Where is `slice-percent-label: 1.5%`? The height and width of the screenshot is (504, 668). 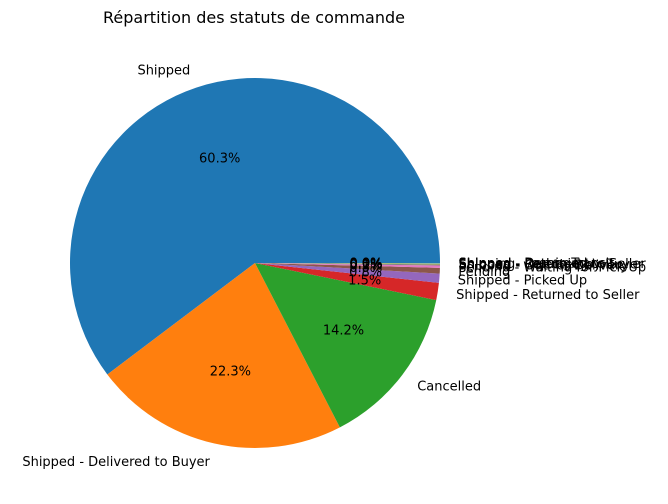 slice-percent-label: 1.5% is located at coordinates (364, 281).